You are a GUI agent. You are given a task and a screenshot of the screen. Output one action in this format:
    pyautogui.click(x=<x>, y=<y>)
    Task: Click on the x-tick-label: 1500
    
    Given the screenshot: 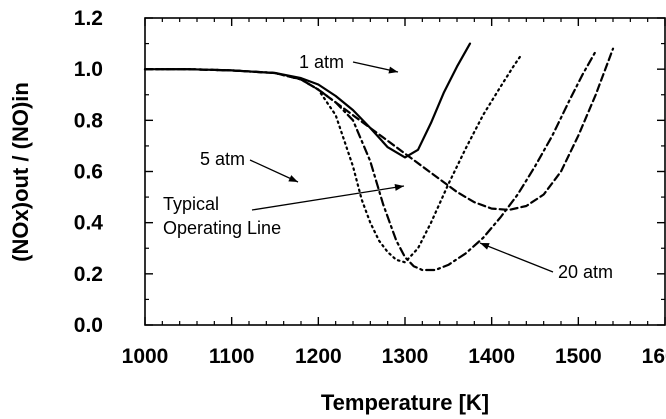 What is the action you would take?
    pyautogui.click(x=578, y=356)
    